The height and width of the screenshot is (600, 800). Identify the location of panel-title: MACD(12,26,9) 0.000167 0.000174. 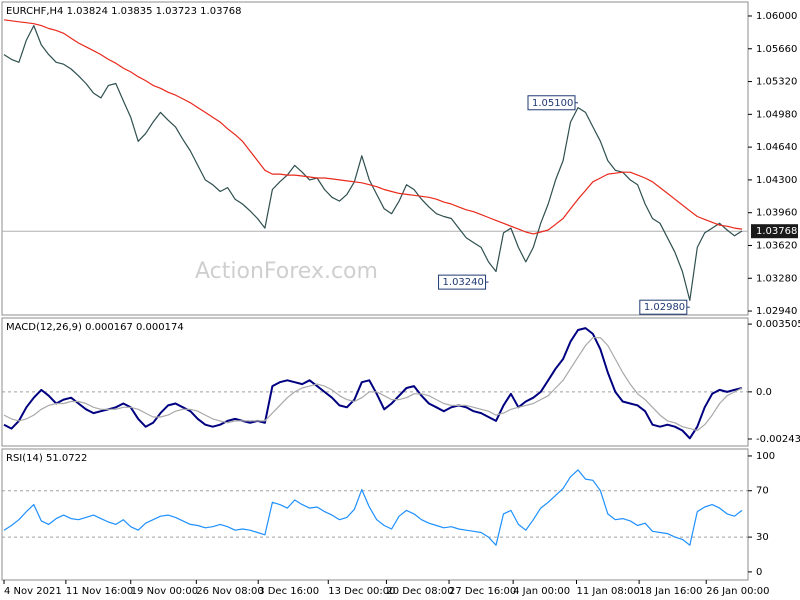
(95, 327).